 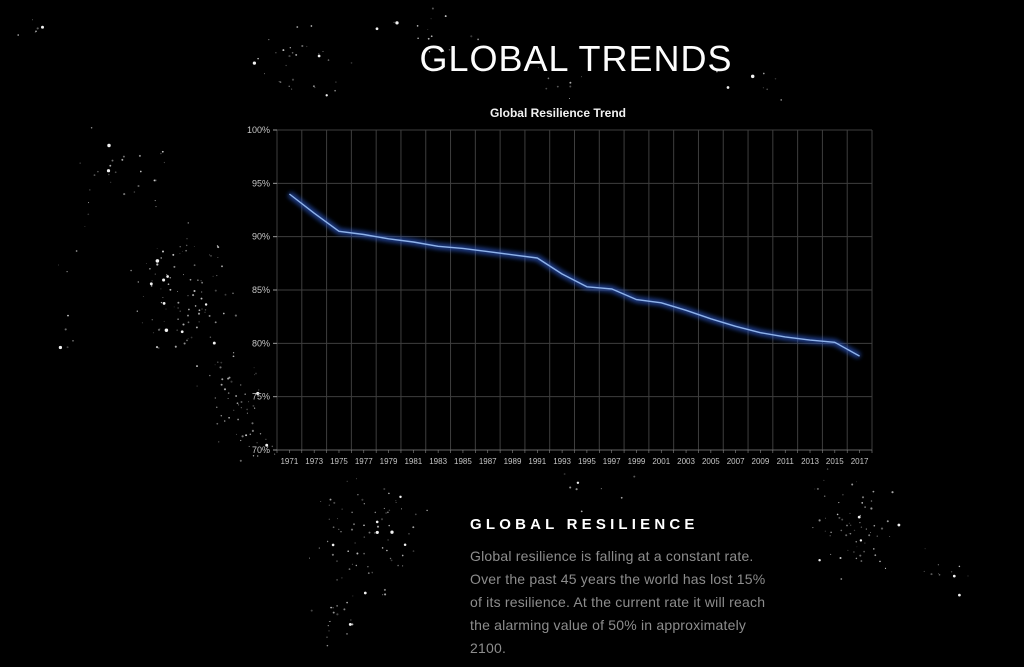 I want to click on x-tick-label: 1971, so click(x=289, y=461).